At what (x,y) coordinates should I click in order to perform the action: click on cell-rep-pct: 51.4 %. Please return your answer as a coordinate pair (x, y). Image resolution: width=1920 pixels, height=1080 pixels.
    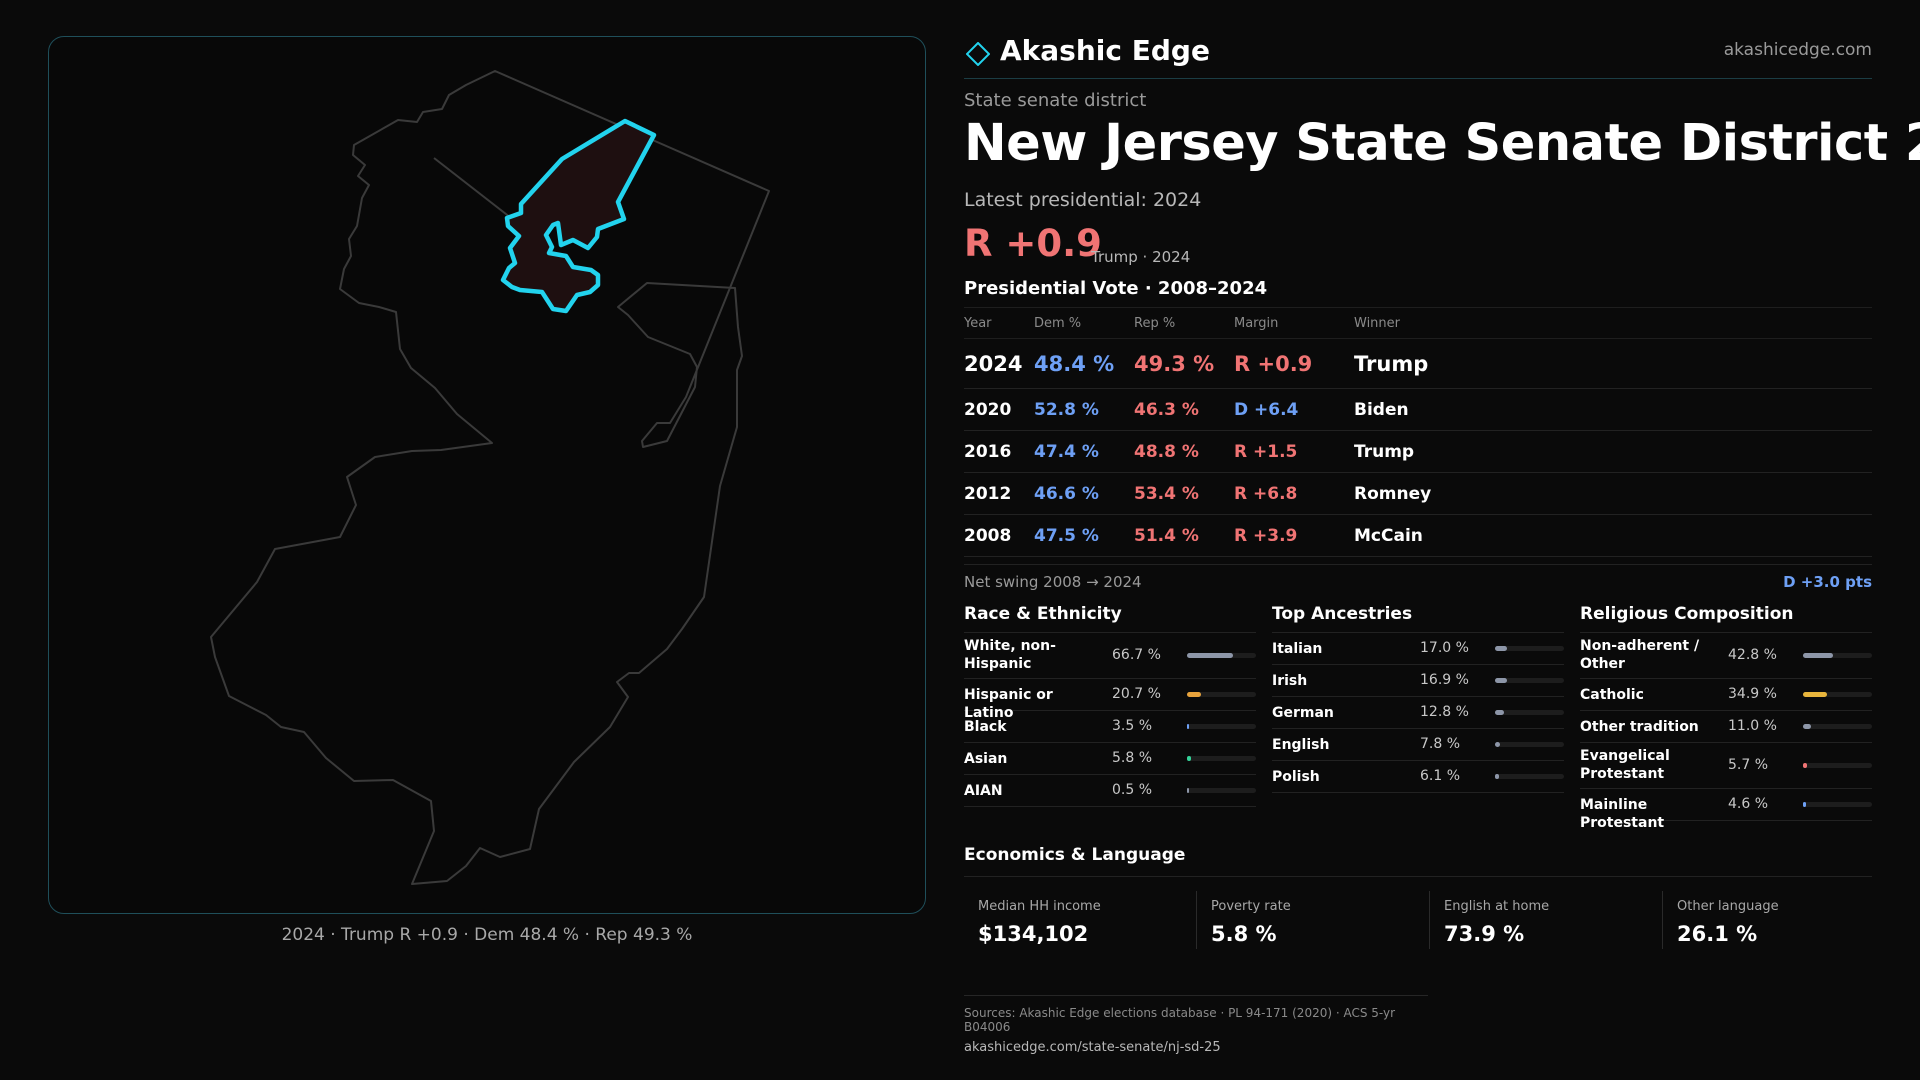
    Looking at the image, I should click on (1184, 535).